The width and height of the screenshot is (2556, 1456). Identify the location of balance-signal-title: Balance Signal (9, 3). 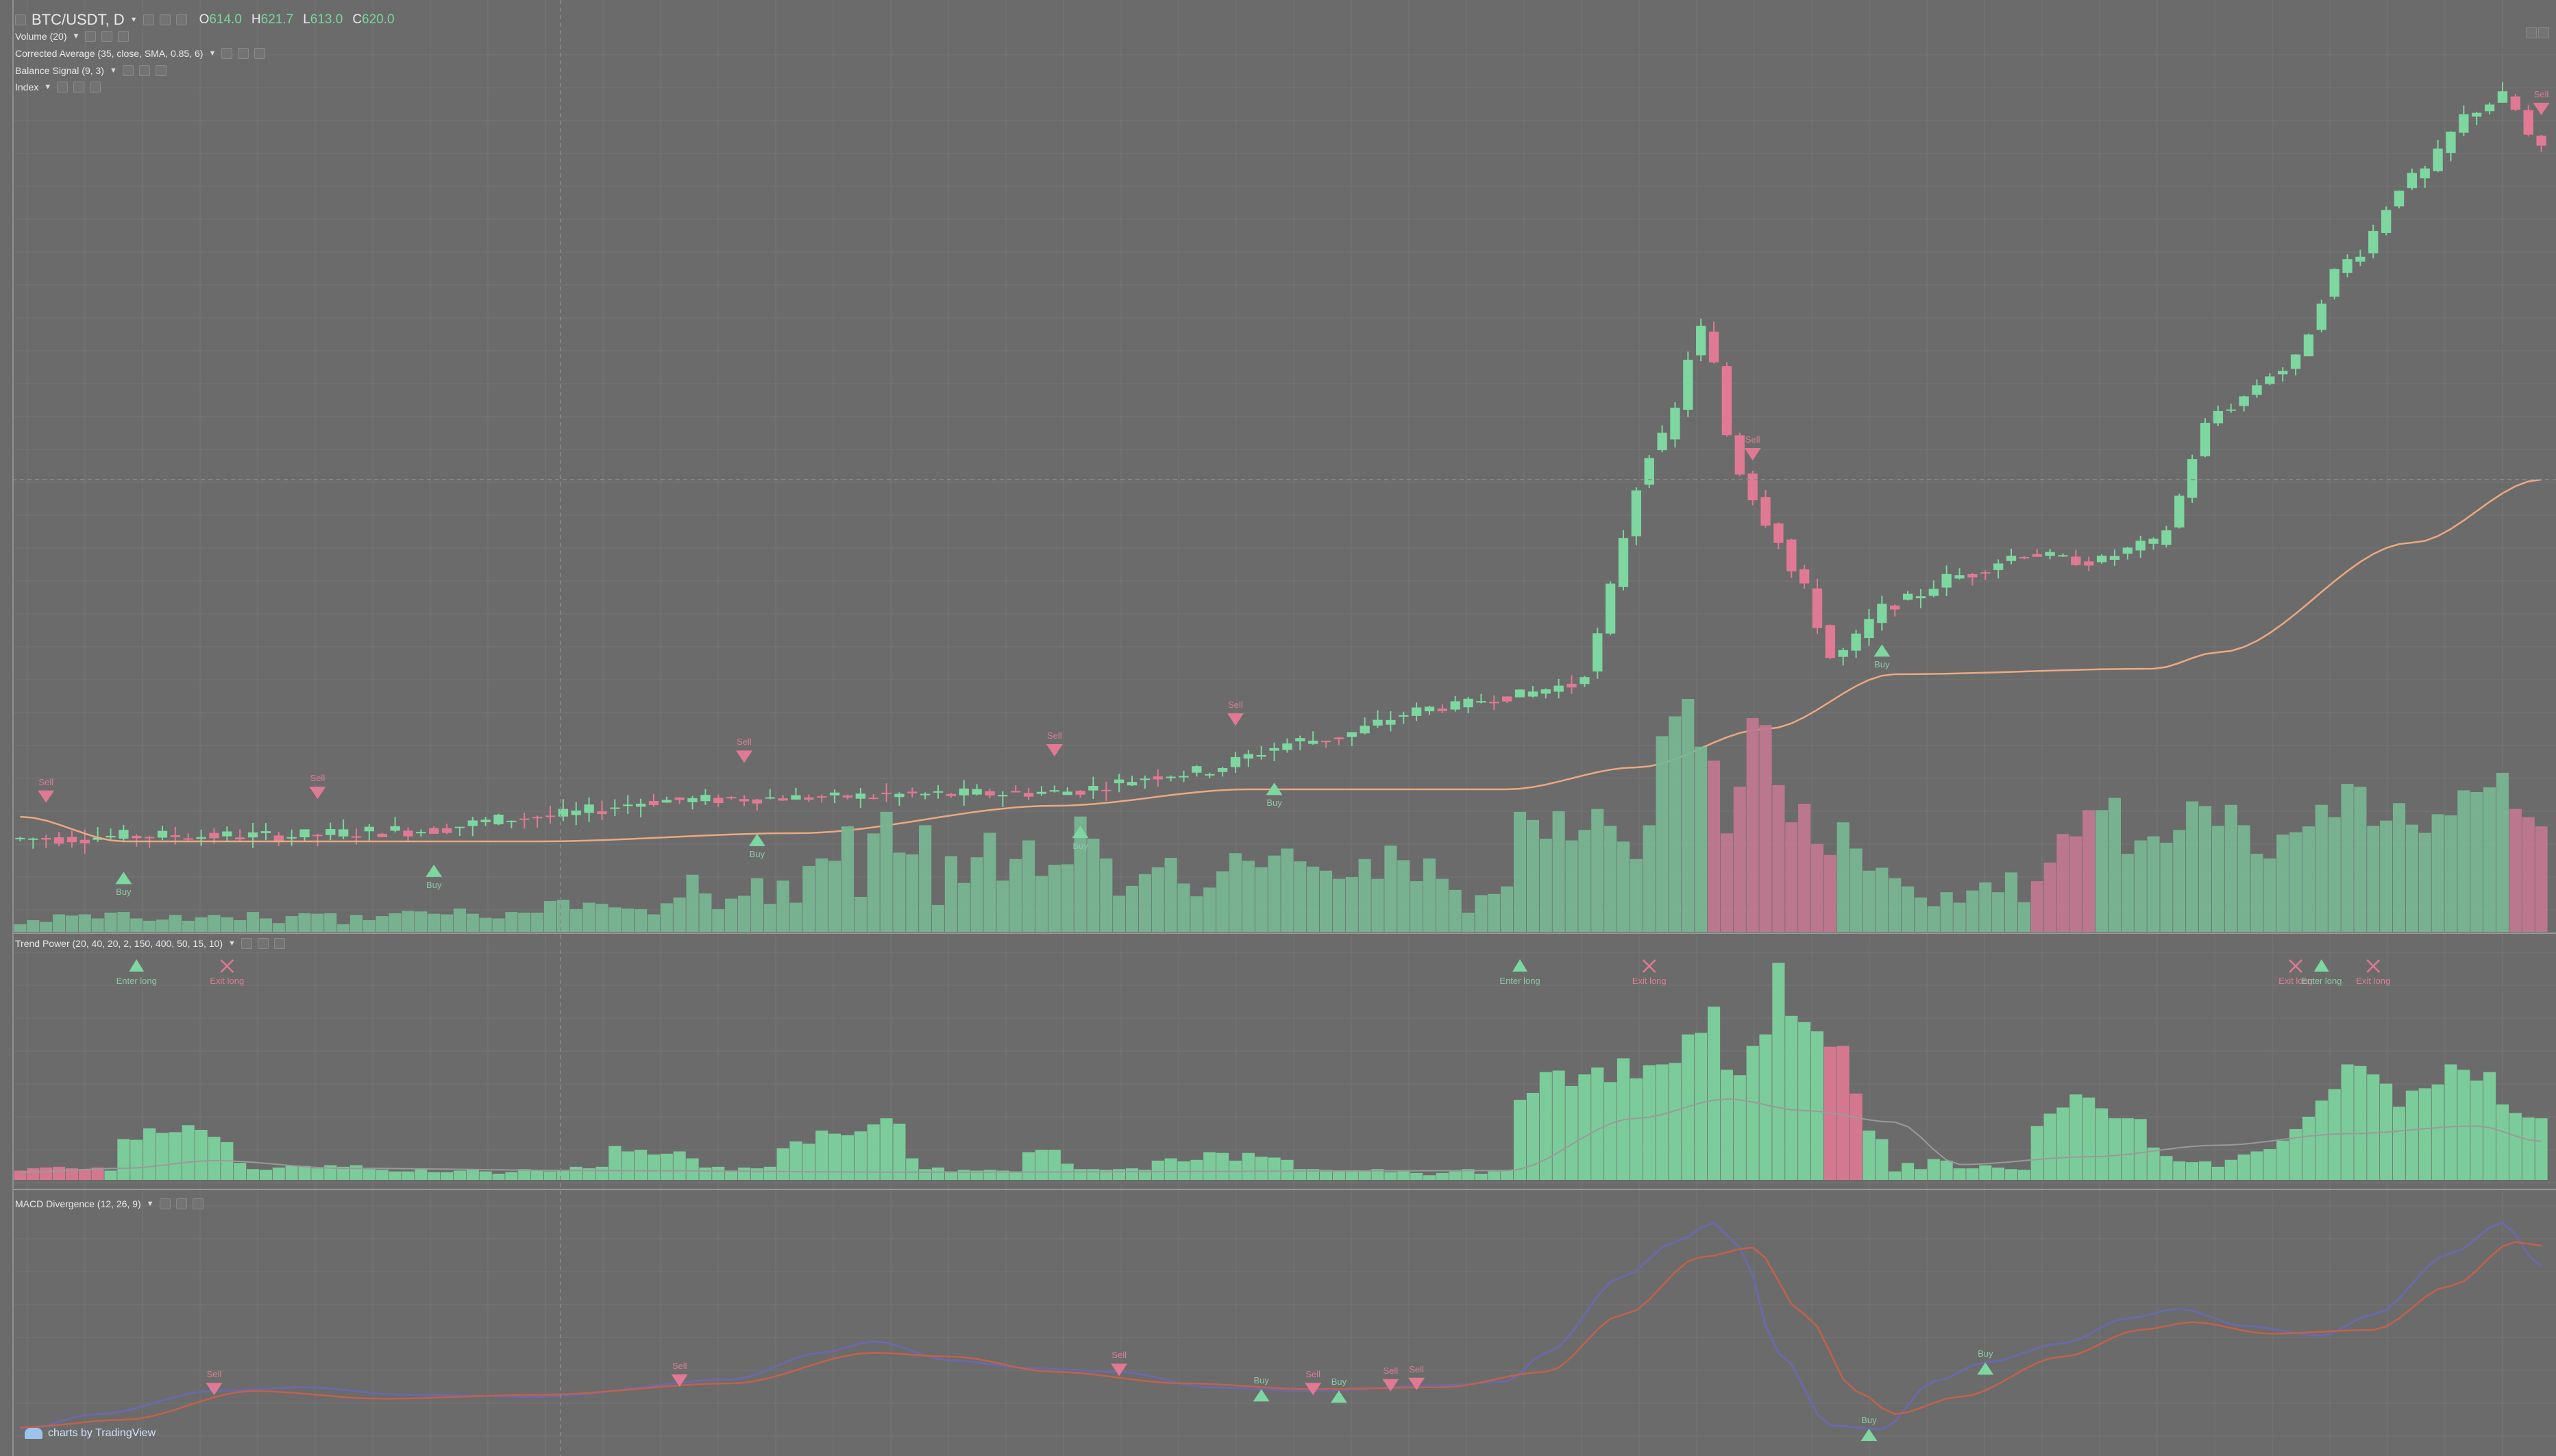
(59, 70).